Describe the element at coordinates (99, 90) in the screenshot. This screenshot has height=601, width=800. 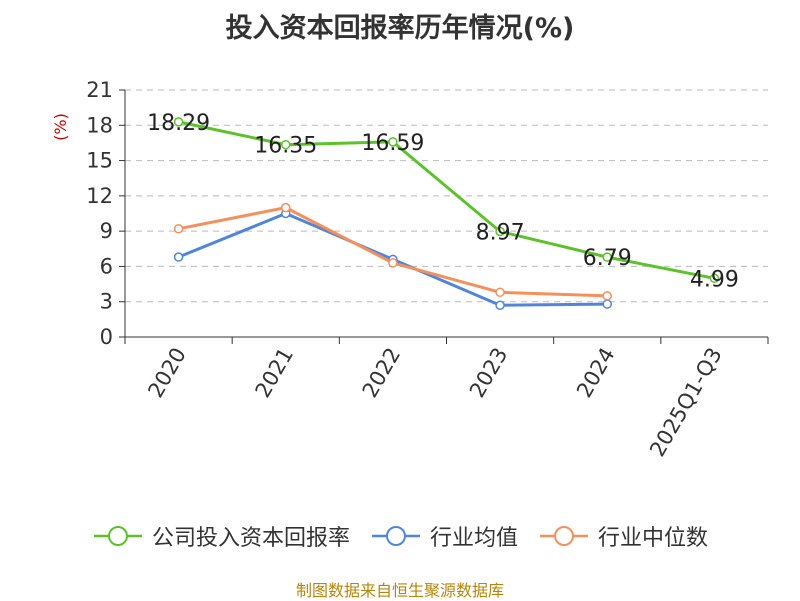
I see `y-tick-label: 21` at that location.